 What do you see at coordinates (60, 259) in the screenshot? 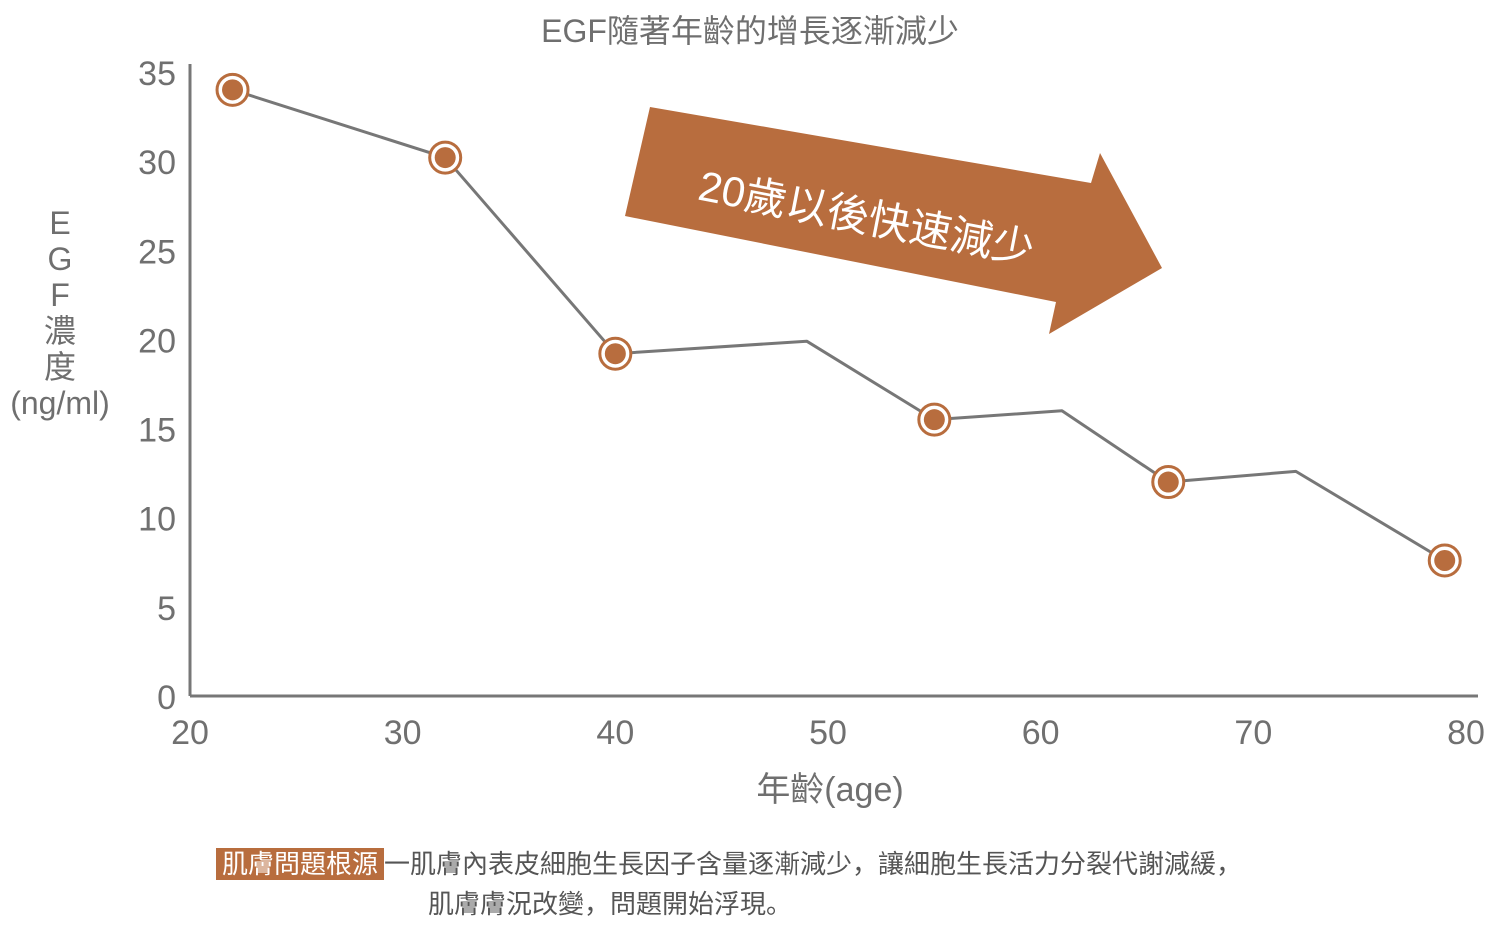
I see `y-axis-label-line: G` at bounding box center [60, 259].